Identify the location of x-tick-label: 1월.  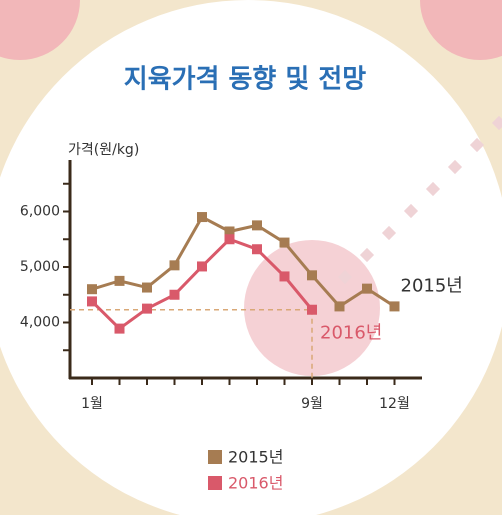
(92, 404).